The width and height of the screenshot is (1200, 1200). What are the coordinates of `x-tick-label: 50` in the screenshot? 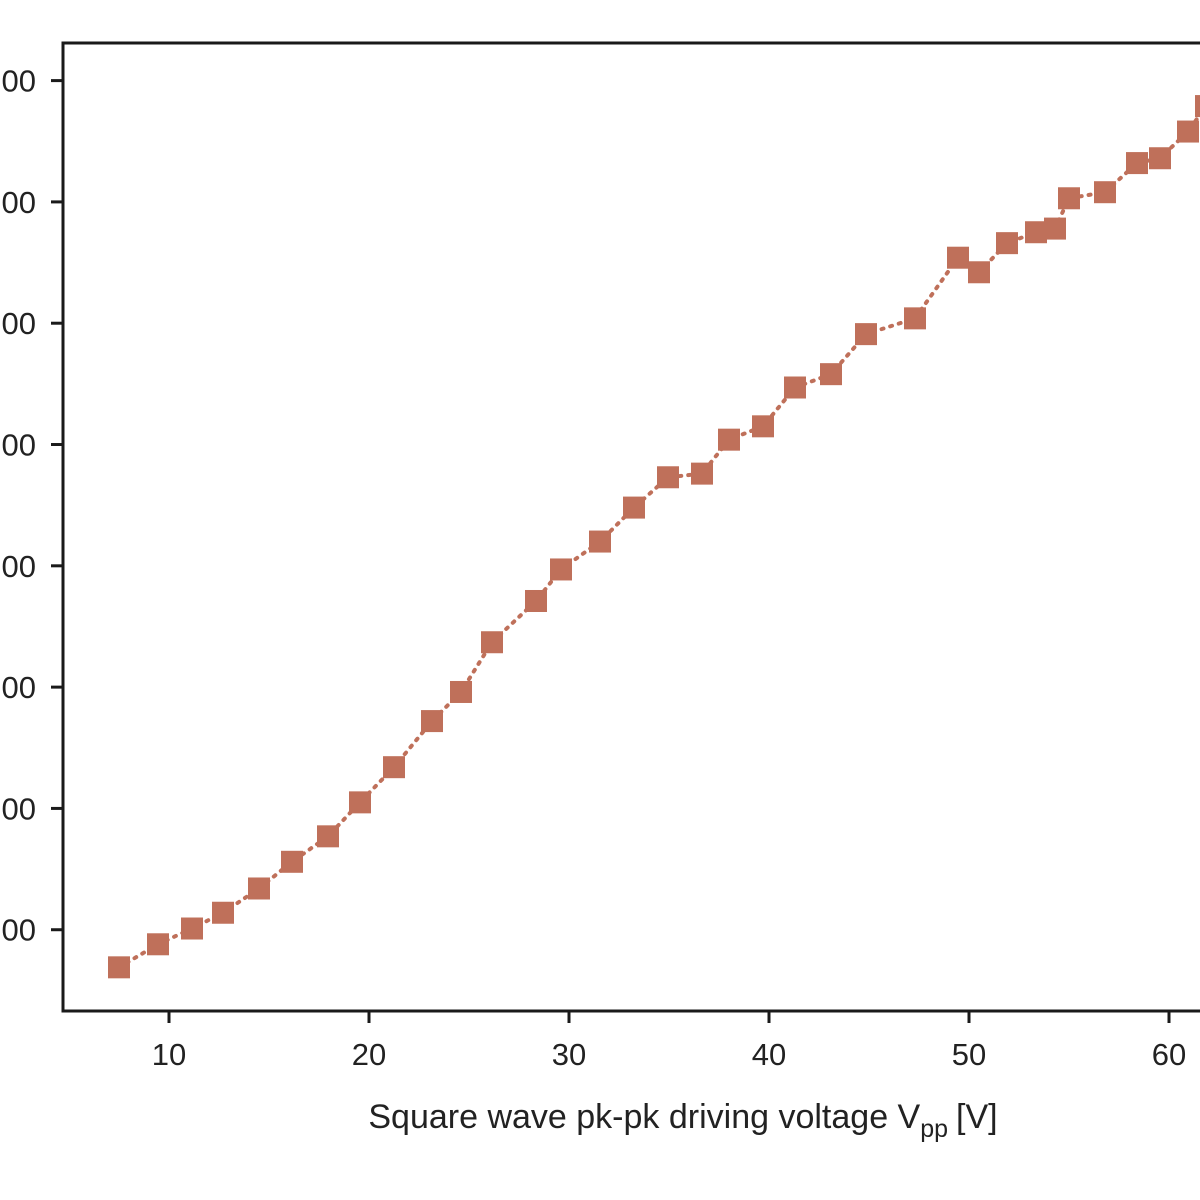 It's located at (969, 1054).